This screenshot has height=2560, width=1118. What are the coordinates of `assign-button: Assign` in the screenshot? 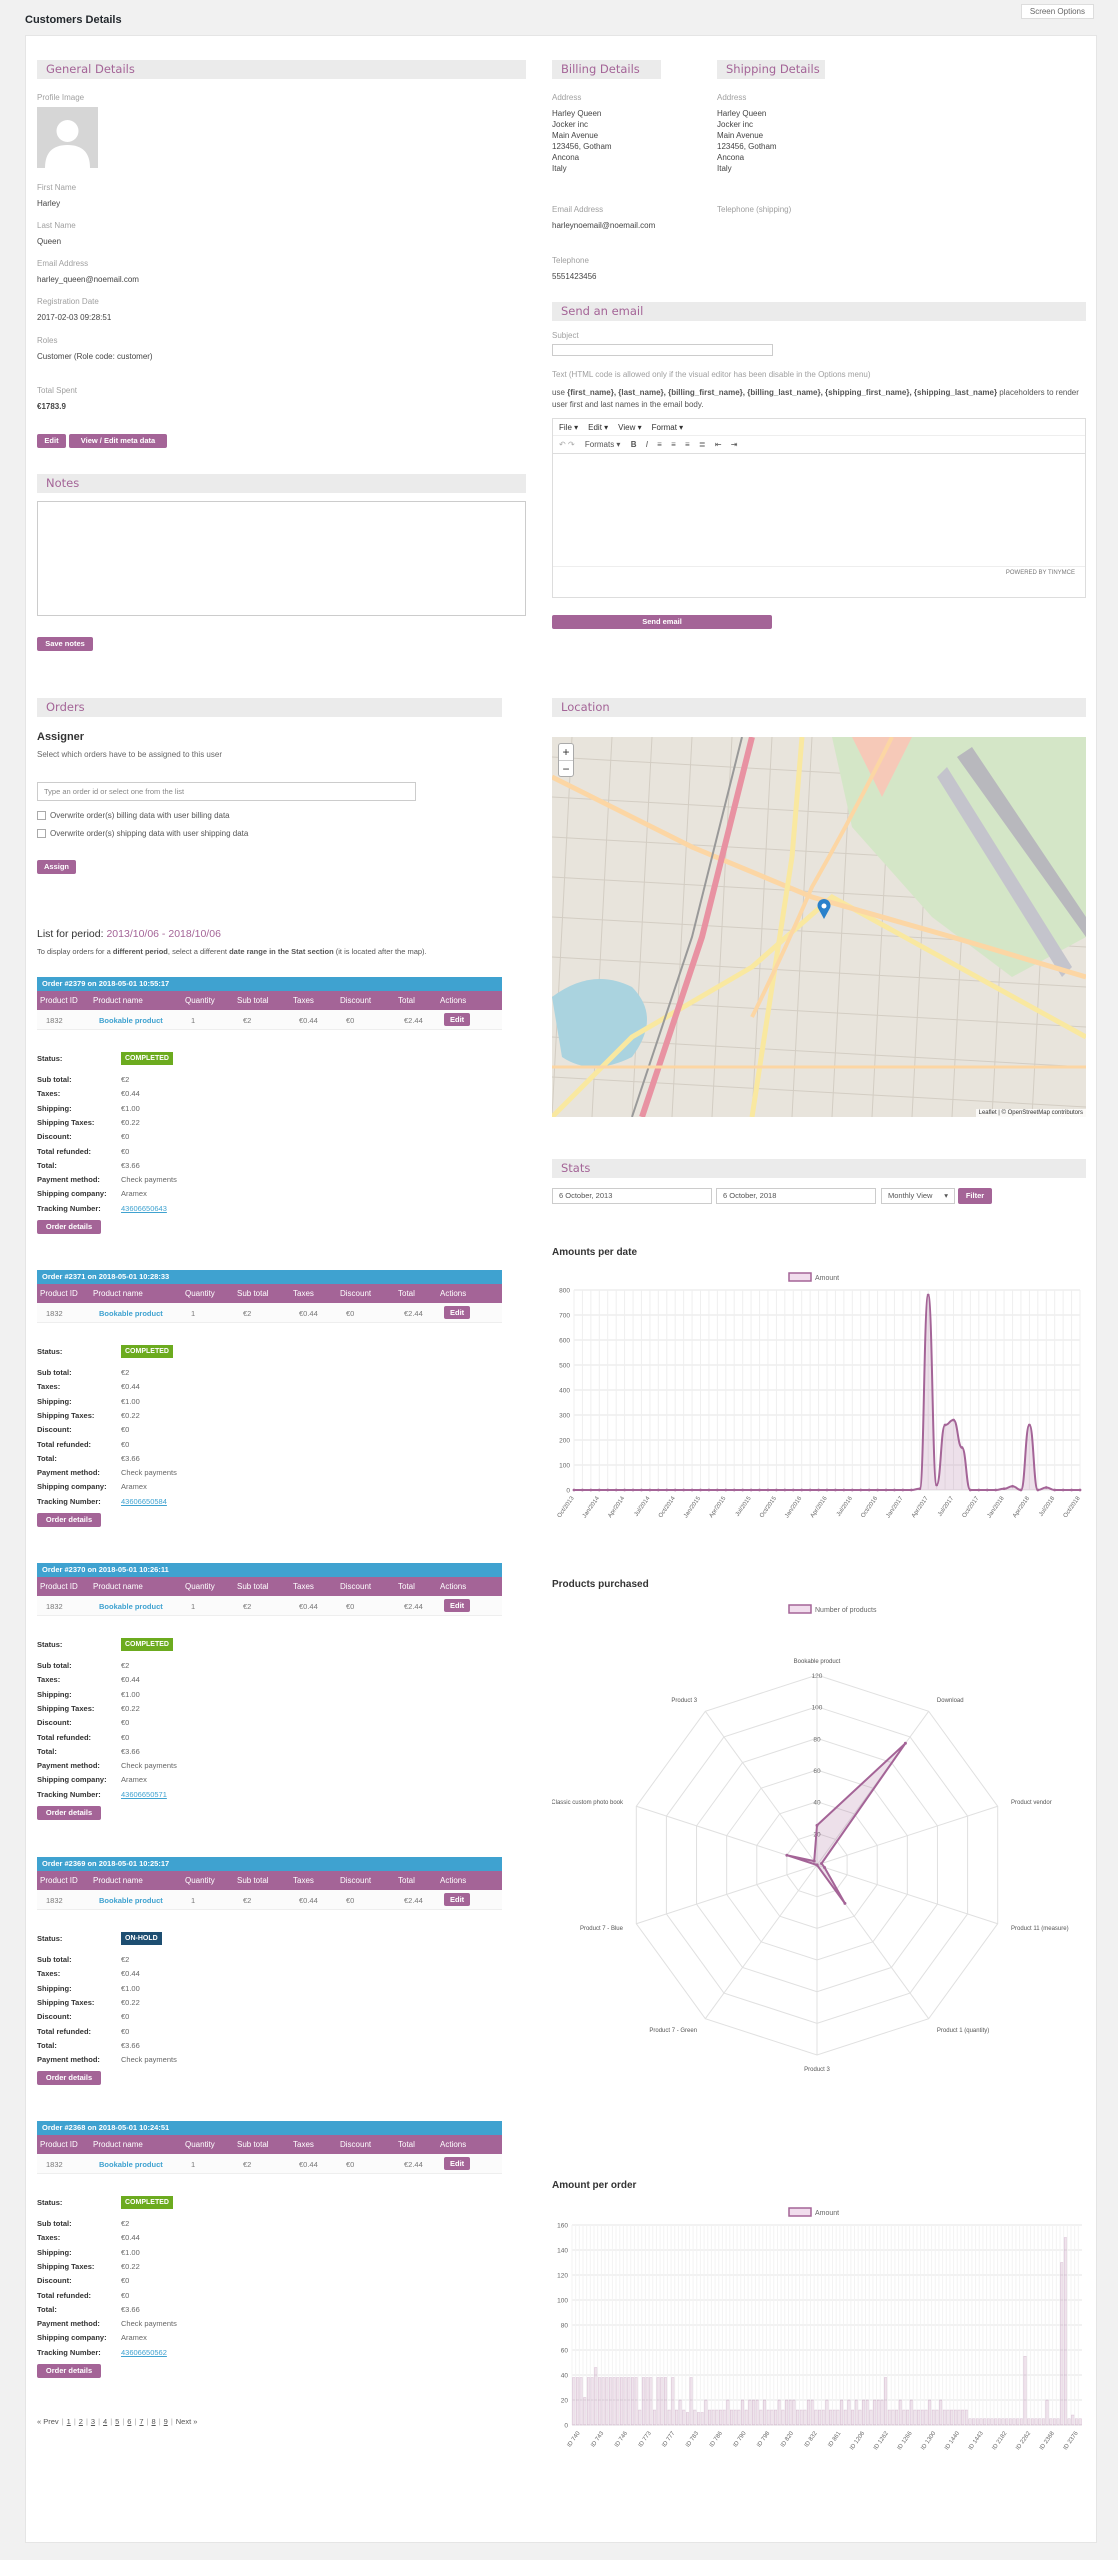 It's located at (56, 867).